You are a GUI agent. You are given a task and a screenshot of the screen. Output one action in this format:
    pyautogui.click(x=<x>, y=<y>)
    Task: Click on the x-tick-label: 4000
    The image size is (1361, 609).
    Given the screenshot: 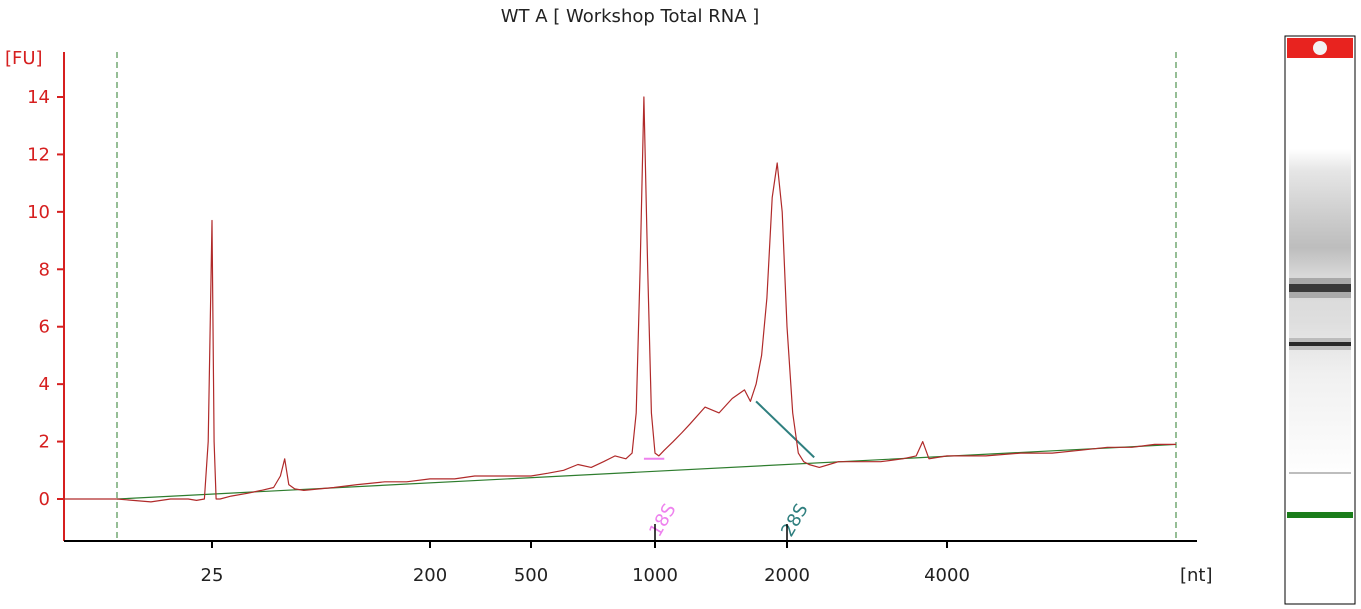 What is the action you would take?
    pyautogui.click(x=947, y=575)
    